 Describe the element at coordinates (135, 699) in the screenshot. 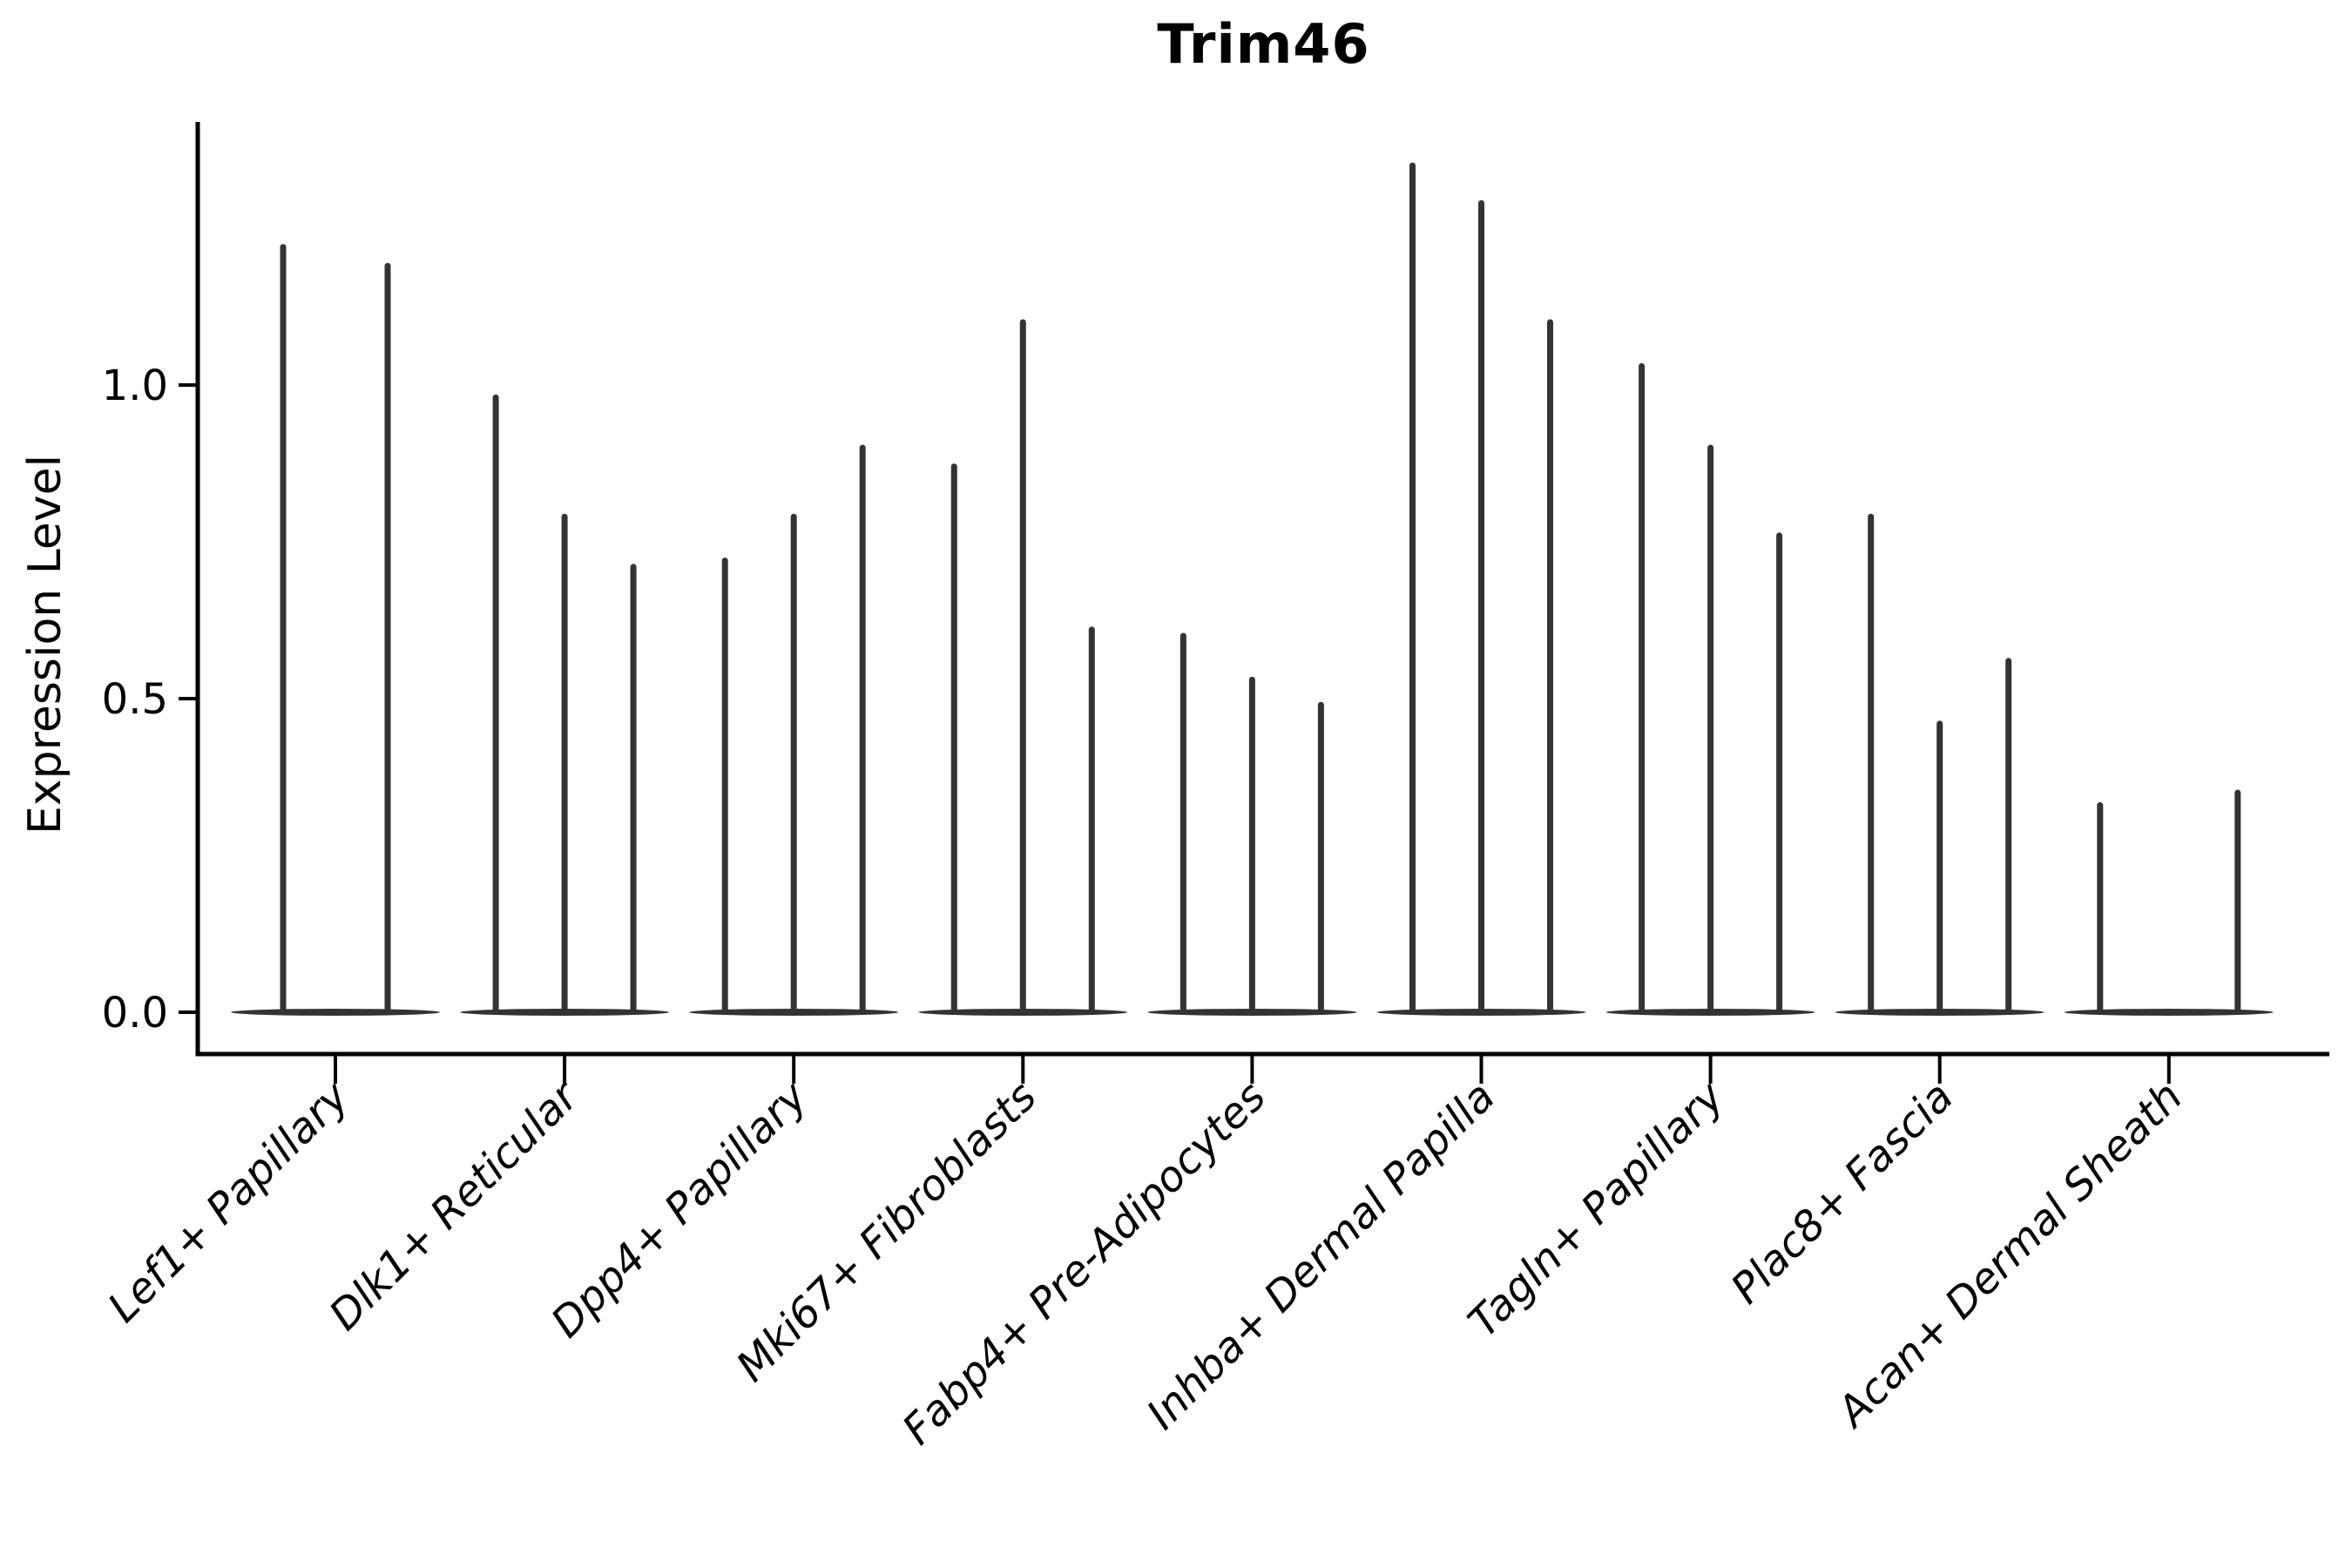

I see `y-tick-label: 0.5` at that location.